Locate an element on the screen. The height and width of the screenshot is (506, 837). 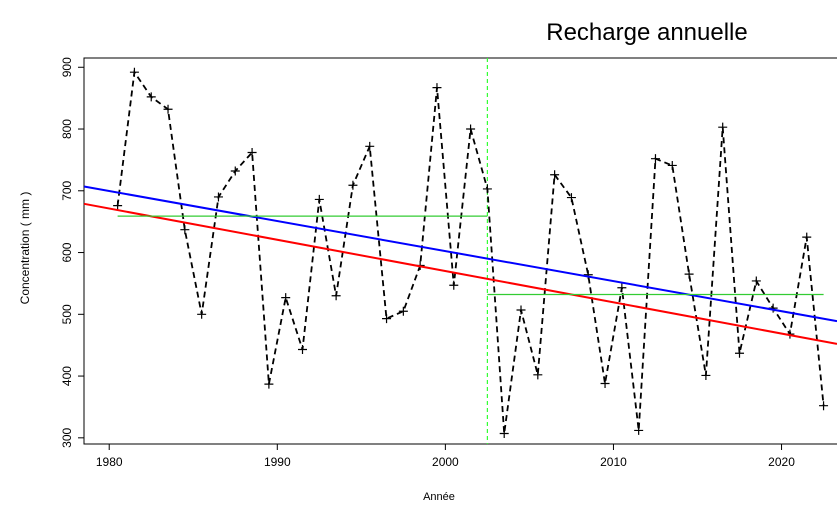
x-tick-label: 1990 is located at coordinates (277, 462).